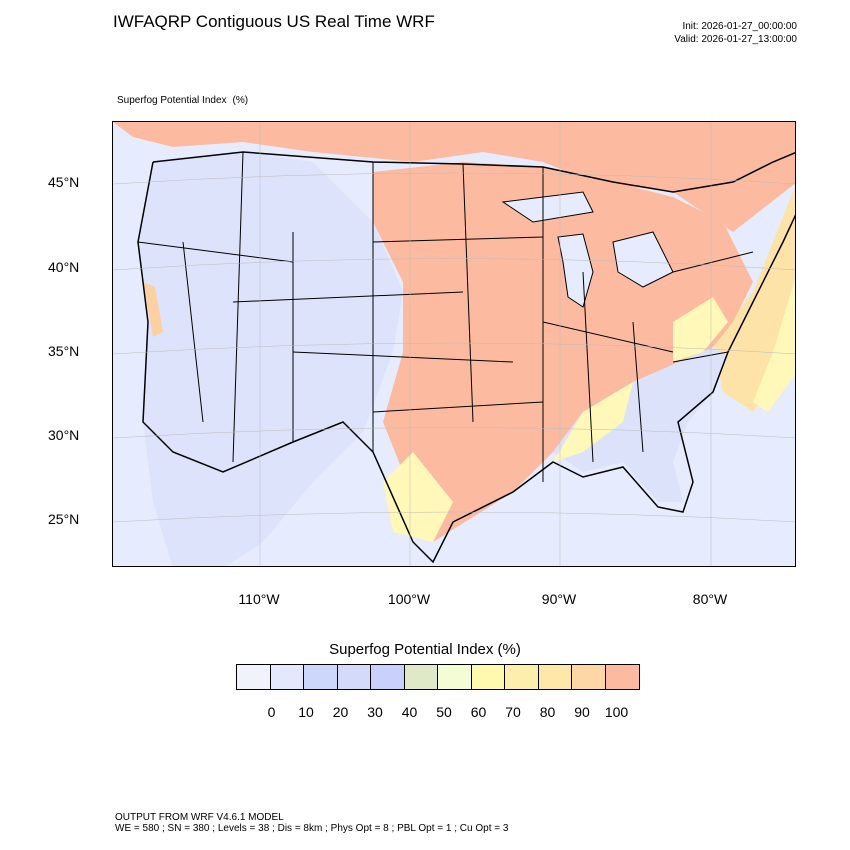 The width and height of the screenshot is (850, 850). What do you see at coordinates (409, 712) in the screenshot?
I see `colorbar-tick-label: 40` at bounding box center [409, 712].